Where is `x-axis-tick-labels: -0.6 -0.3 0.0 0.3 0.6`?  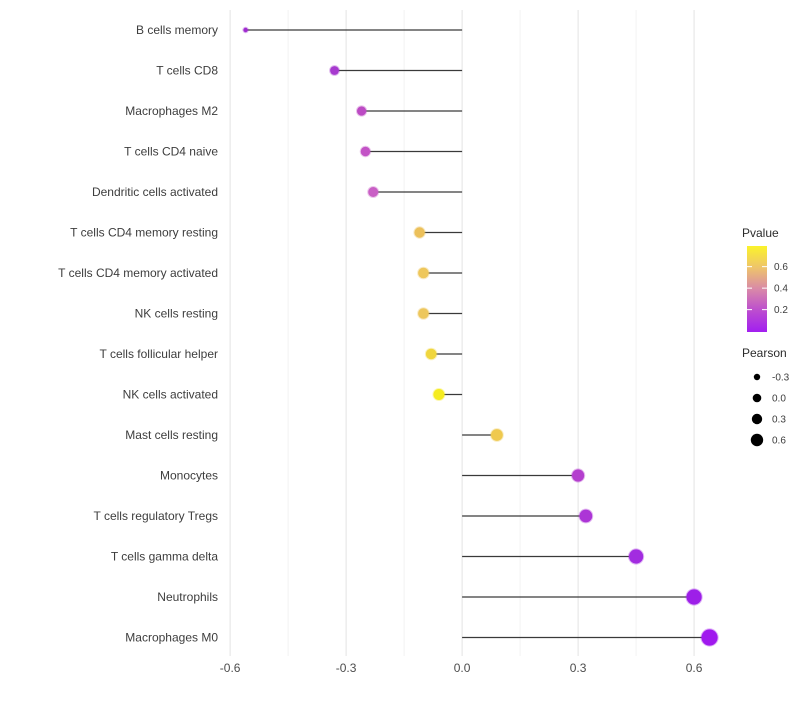 x-axis-tick-labels: -0.6 -0.3 0.0 0.3 0.6 is located at coordinates (461, 668).